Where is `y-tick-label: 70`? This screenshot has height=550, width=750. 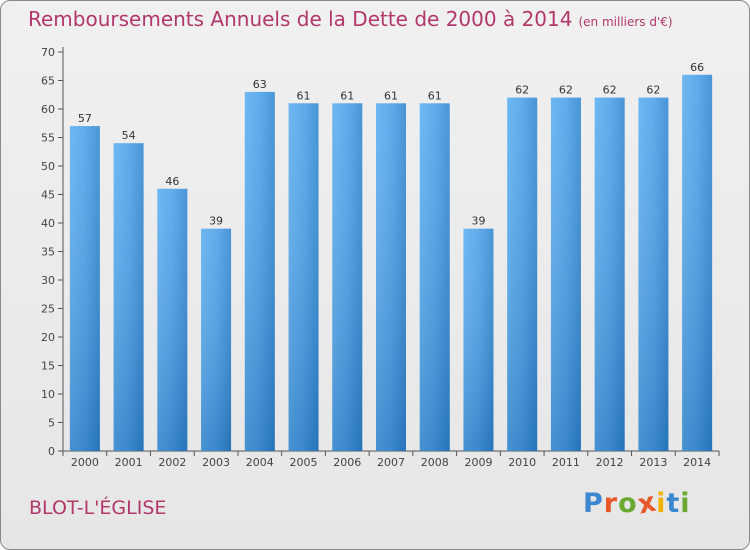 y-tick-label: 70 is located at coordinates (48, 52).